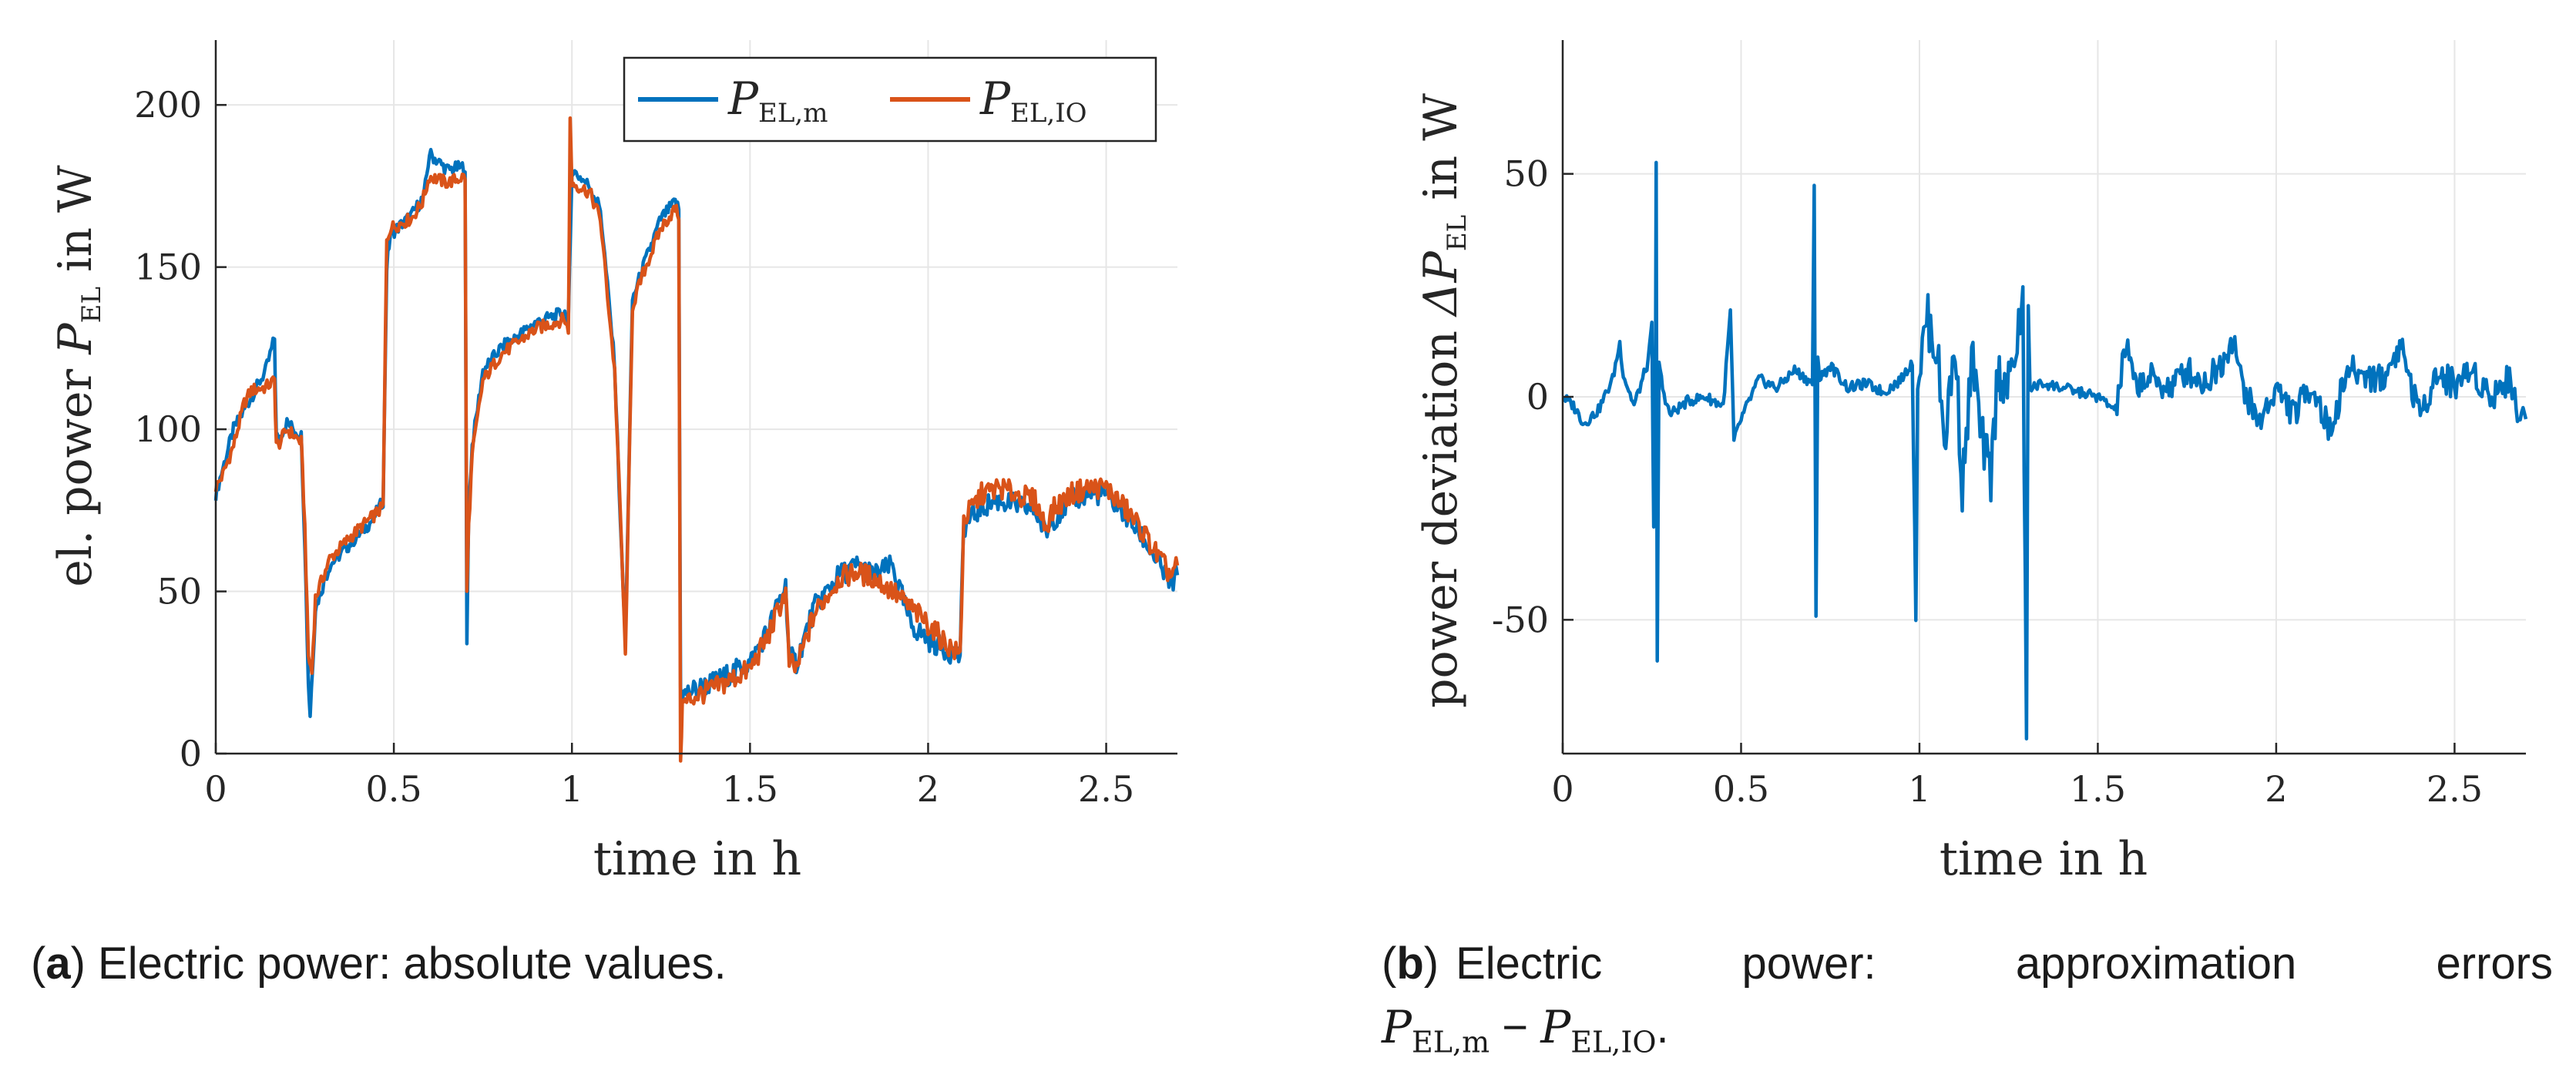 Image resolution: width=2576 pixels, height=1088 pixels. Describe the element at coordinates (394, 789) in the screenshot. I see `panel-a-x-tick-label-1: 0.5` at that location.